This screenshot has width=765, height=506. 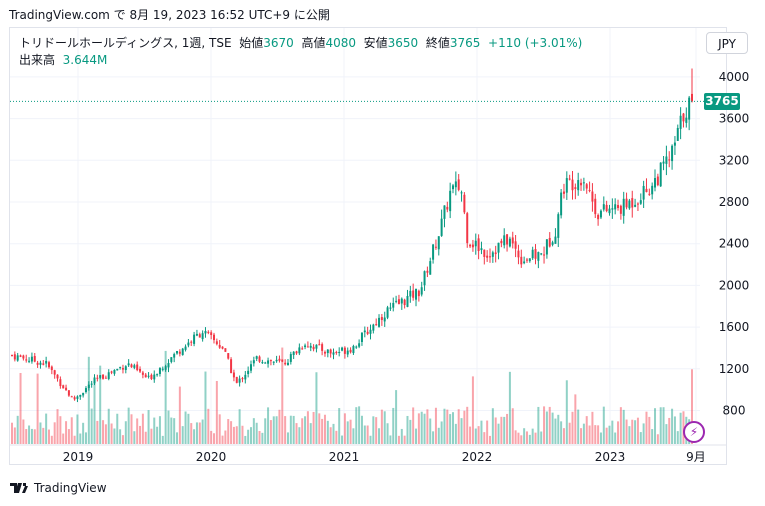 I want to click on lightning-icon: ⚡, so click(x=694, y=432).